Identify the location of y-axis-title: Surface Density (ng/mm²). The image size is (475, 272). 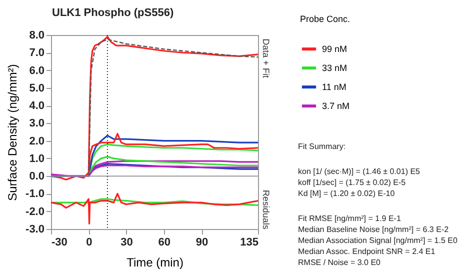
(13, 132).